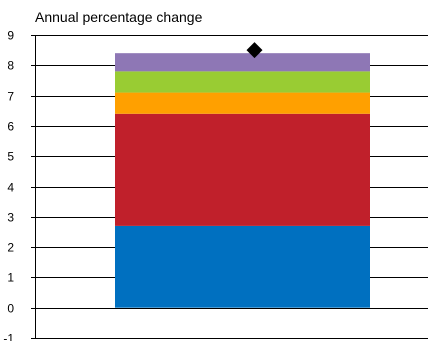 This screenshot has height=341, width=436. Describe the element at coordinates (10, 218) in the screenshot. I see `y-tick-label-4: 3` at that location.